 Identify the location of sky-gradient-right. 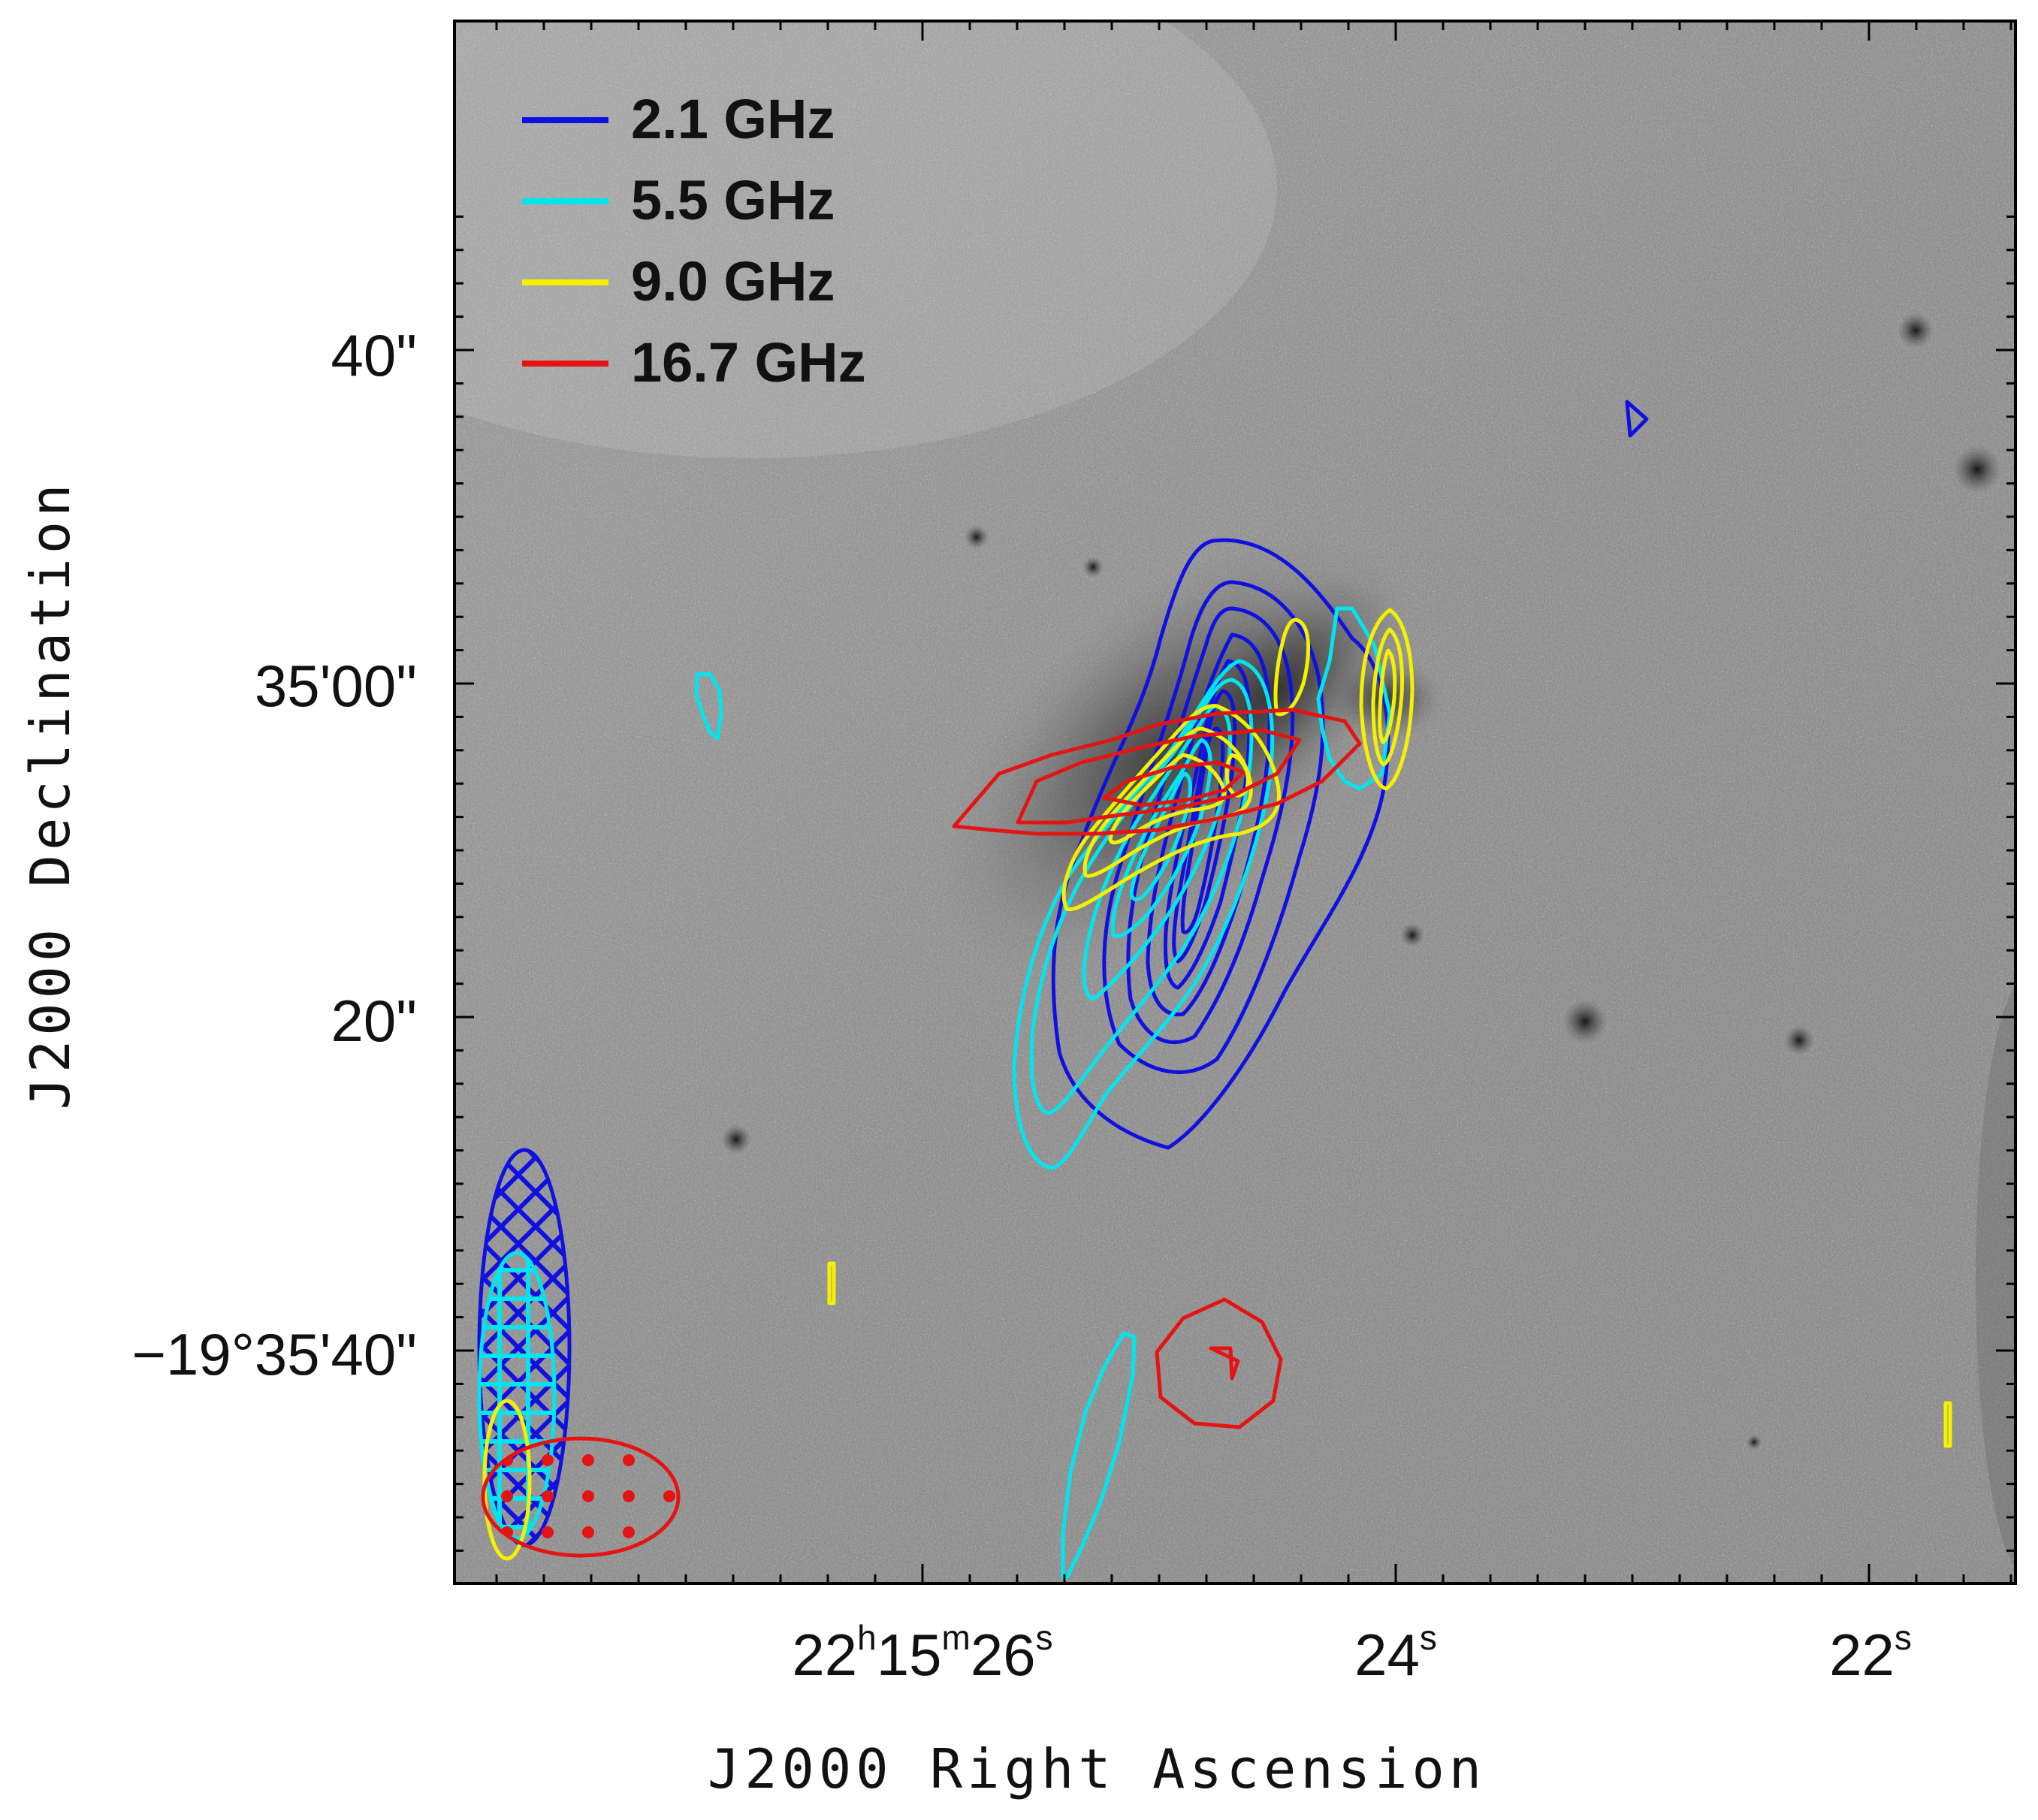
(1995, 1276).